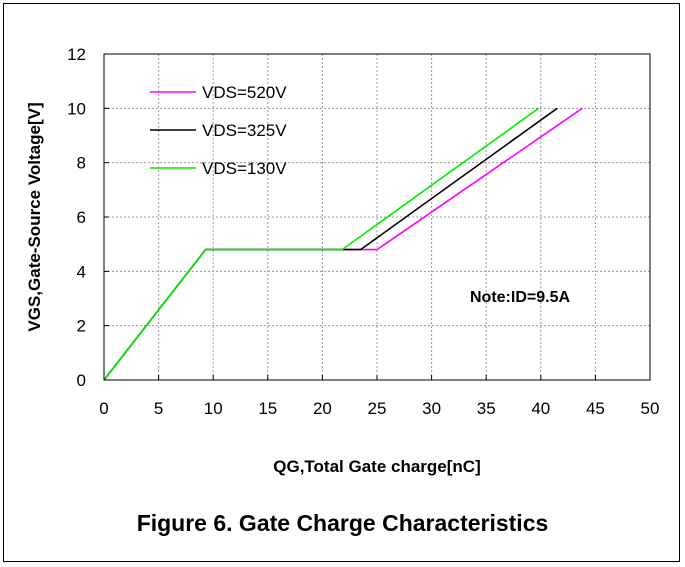 The height and width of the screenshot is (567, 685). What do you see at coordinates (213, 408) in the screenshot?
I see `x-tick-label: 10` at bounding box center [213, 408].